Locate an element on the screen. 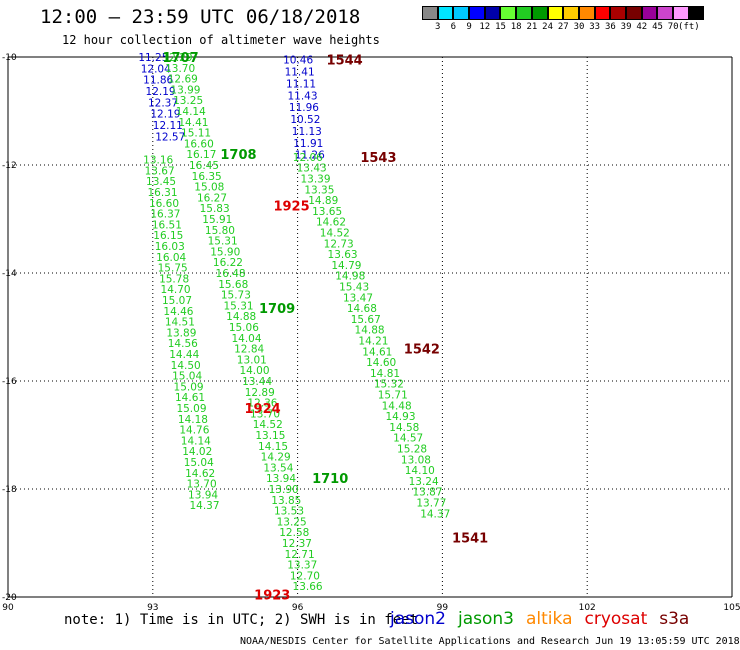 The width and height of the screenshot is (740, 650). satellite-altika: altika is located at coordinates (549, 619).